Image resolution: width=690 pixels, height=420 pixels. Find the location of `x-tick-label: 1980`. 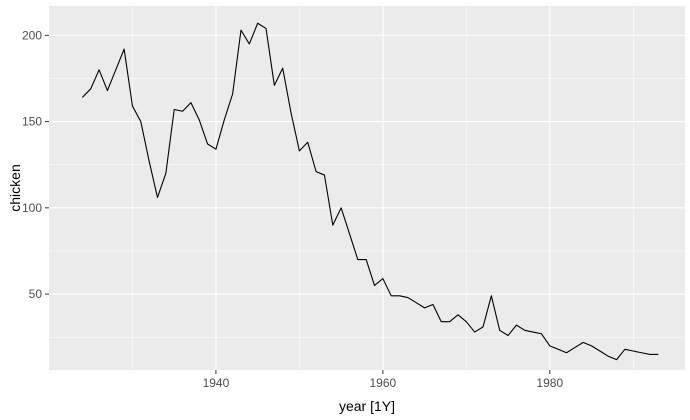

x-tick-label: 1980 is located at coordinates (549, 383).